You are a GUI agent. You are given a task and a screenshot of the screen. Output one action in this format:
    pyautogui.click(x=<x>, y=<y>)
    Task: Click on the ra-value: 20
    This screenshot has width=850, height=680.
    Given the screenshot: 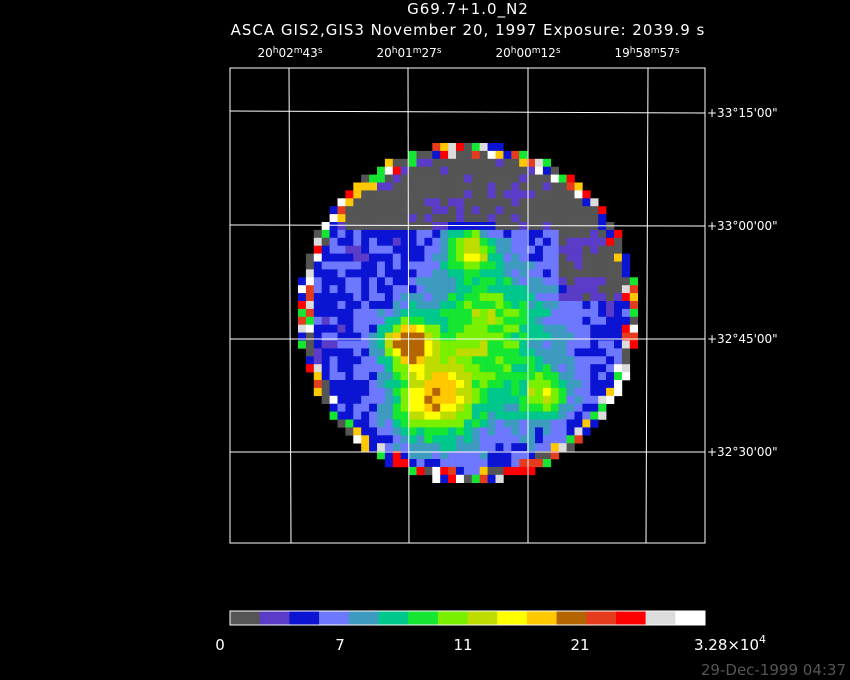 What is the action you would take?
    pyautogui.click(x=502, y=53)
    